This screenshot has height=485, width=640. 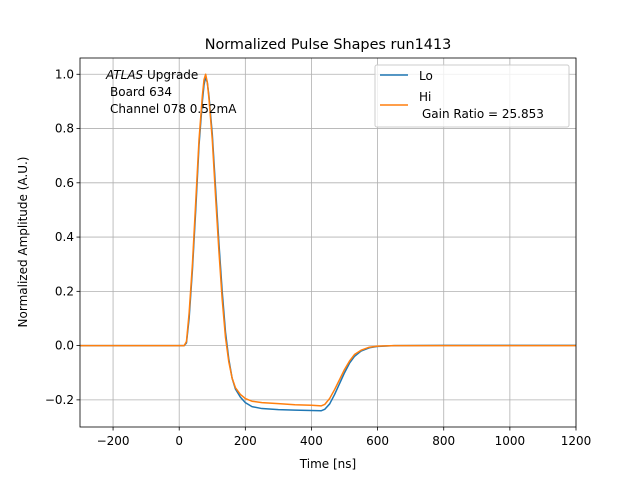 What do you see at coordinates (59, 400) in the screenshot?
I see `y-tick-label: −0.2` at bounding box center [59, 400].